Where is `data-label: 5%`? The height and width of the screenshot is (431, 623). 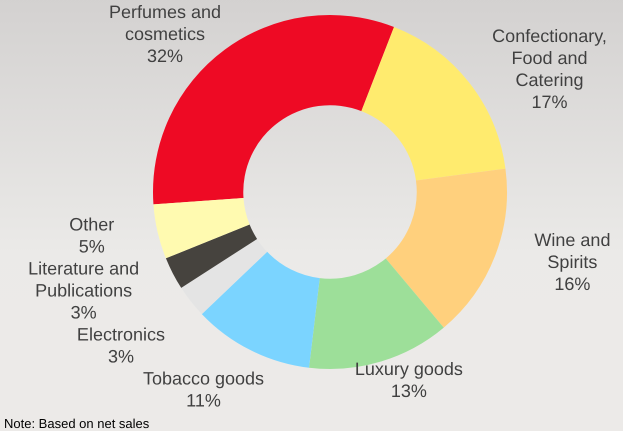 data-label: 5% is located at coordinates (91, 246).